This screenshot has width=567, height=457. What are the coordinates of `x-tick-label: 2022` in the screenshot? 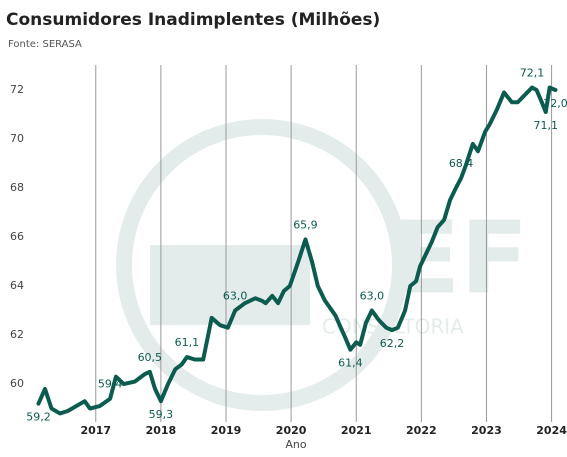 It's located at (421, 430).